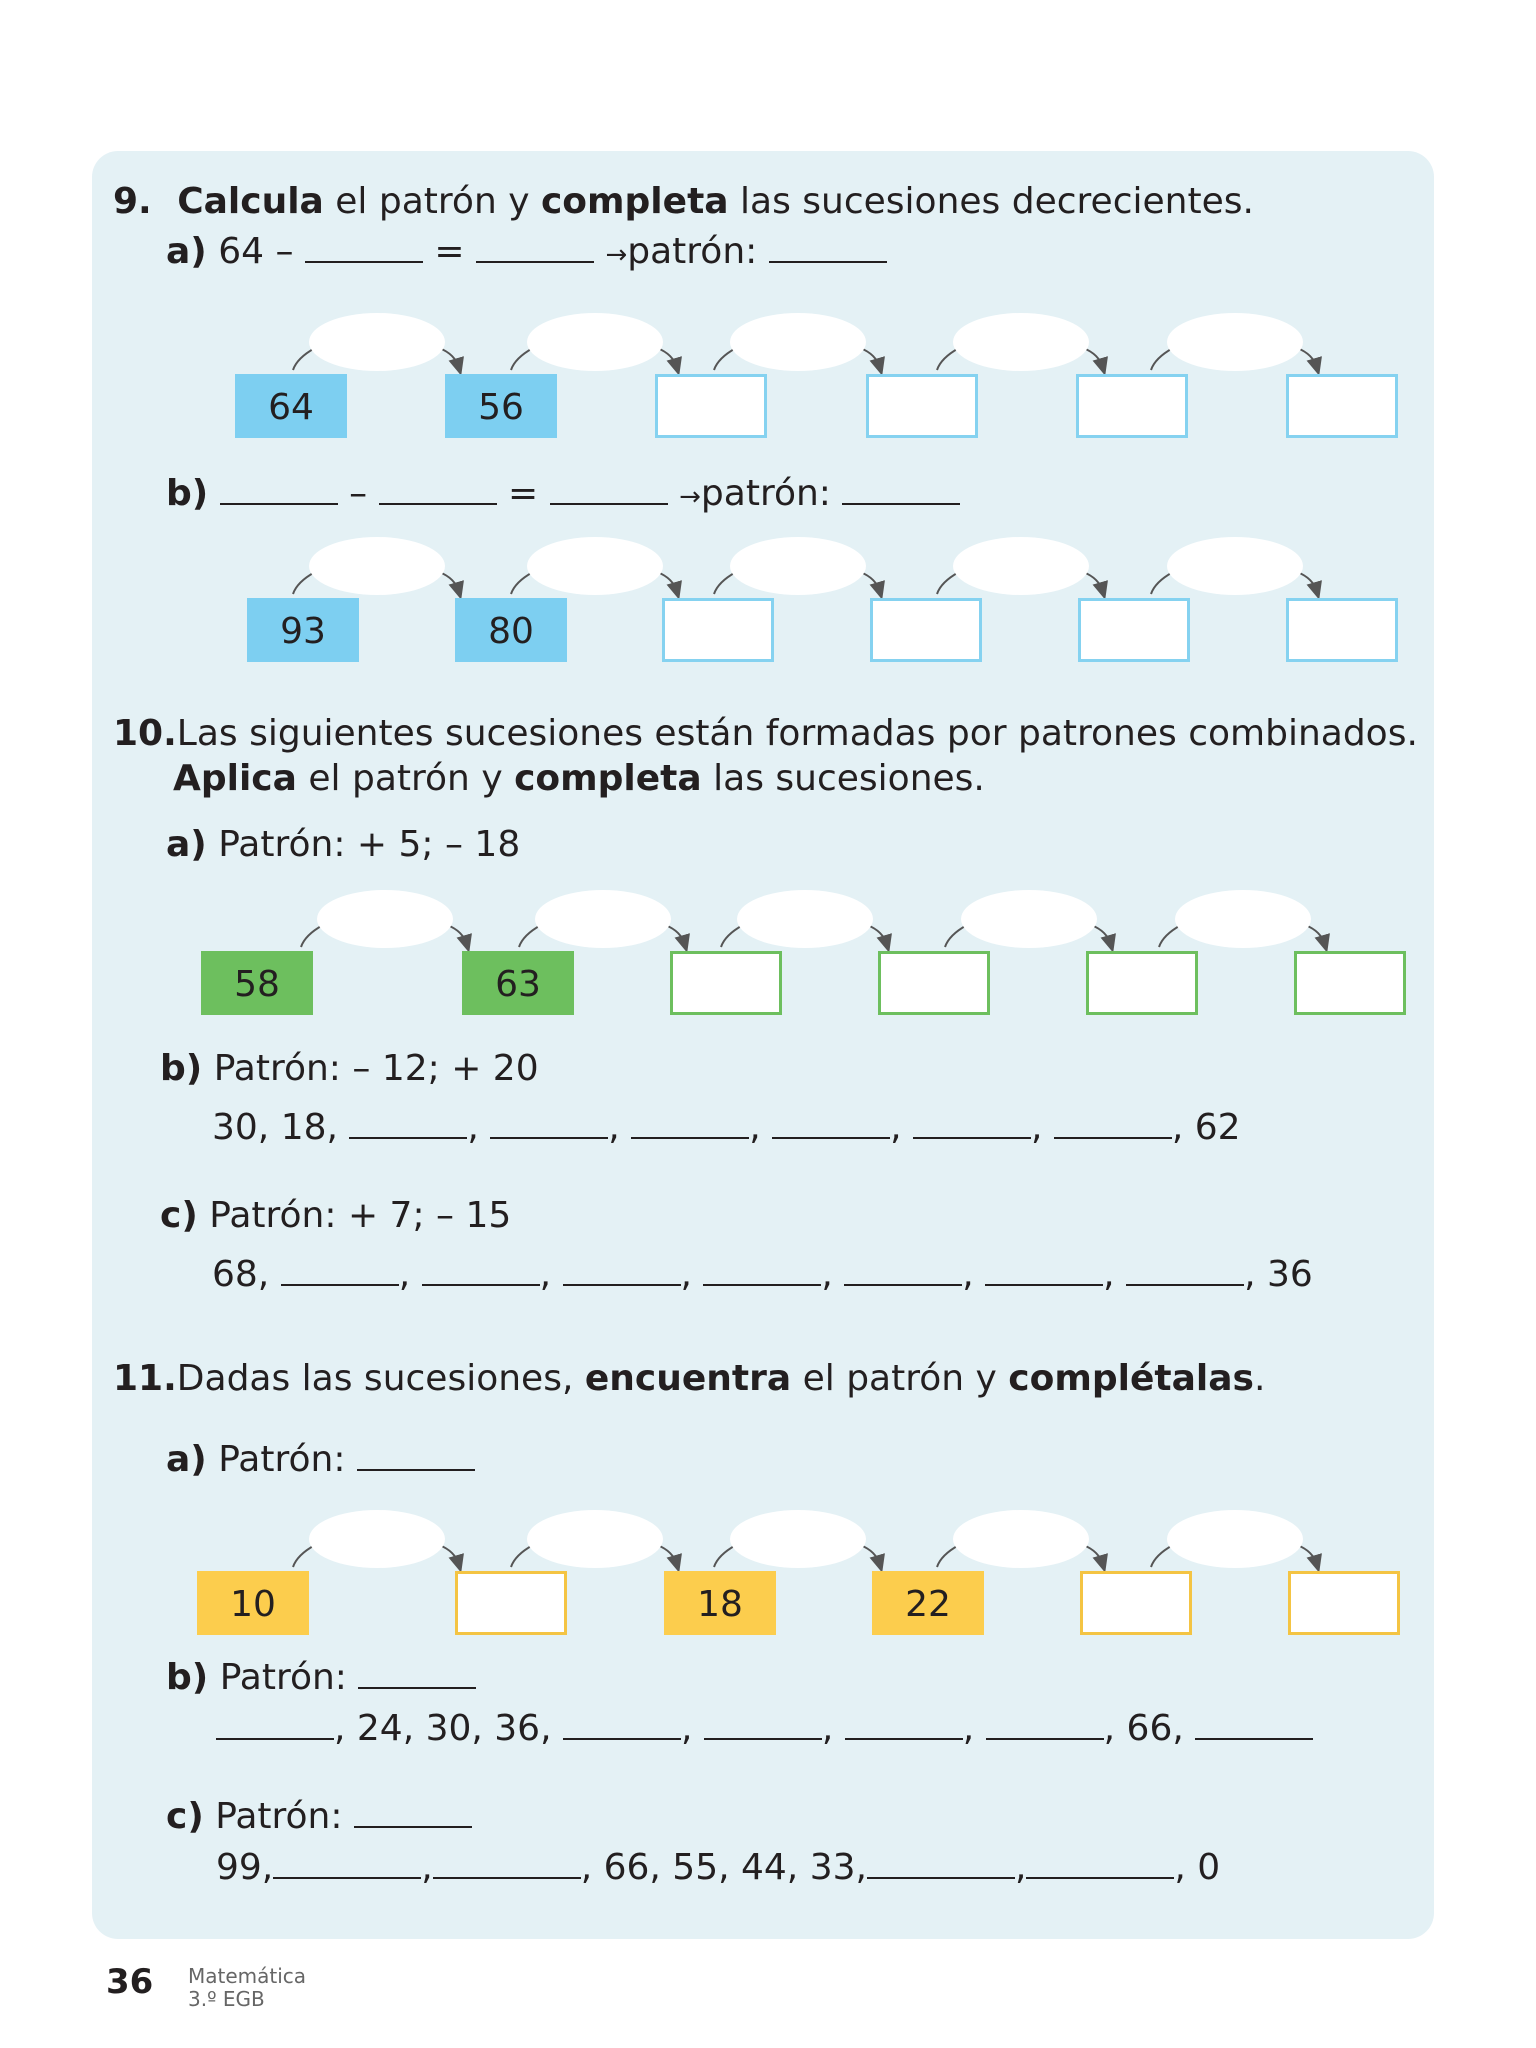  I want to click on sequence-box: 10, so click(253, 1603).